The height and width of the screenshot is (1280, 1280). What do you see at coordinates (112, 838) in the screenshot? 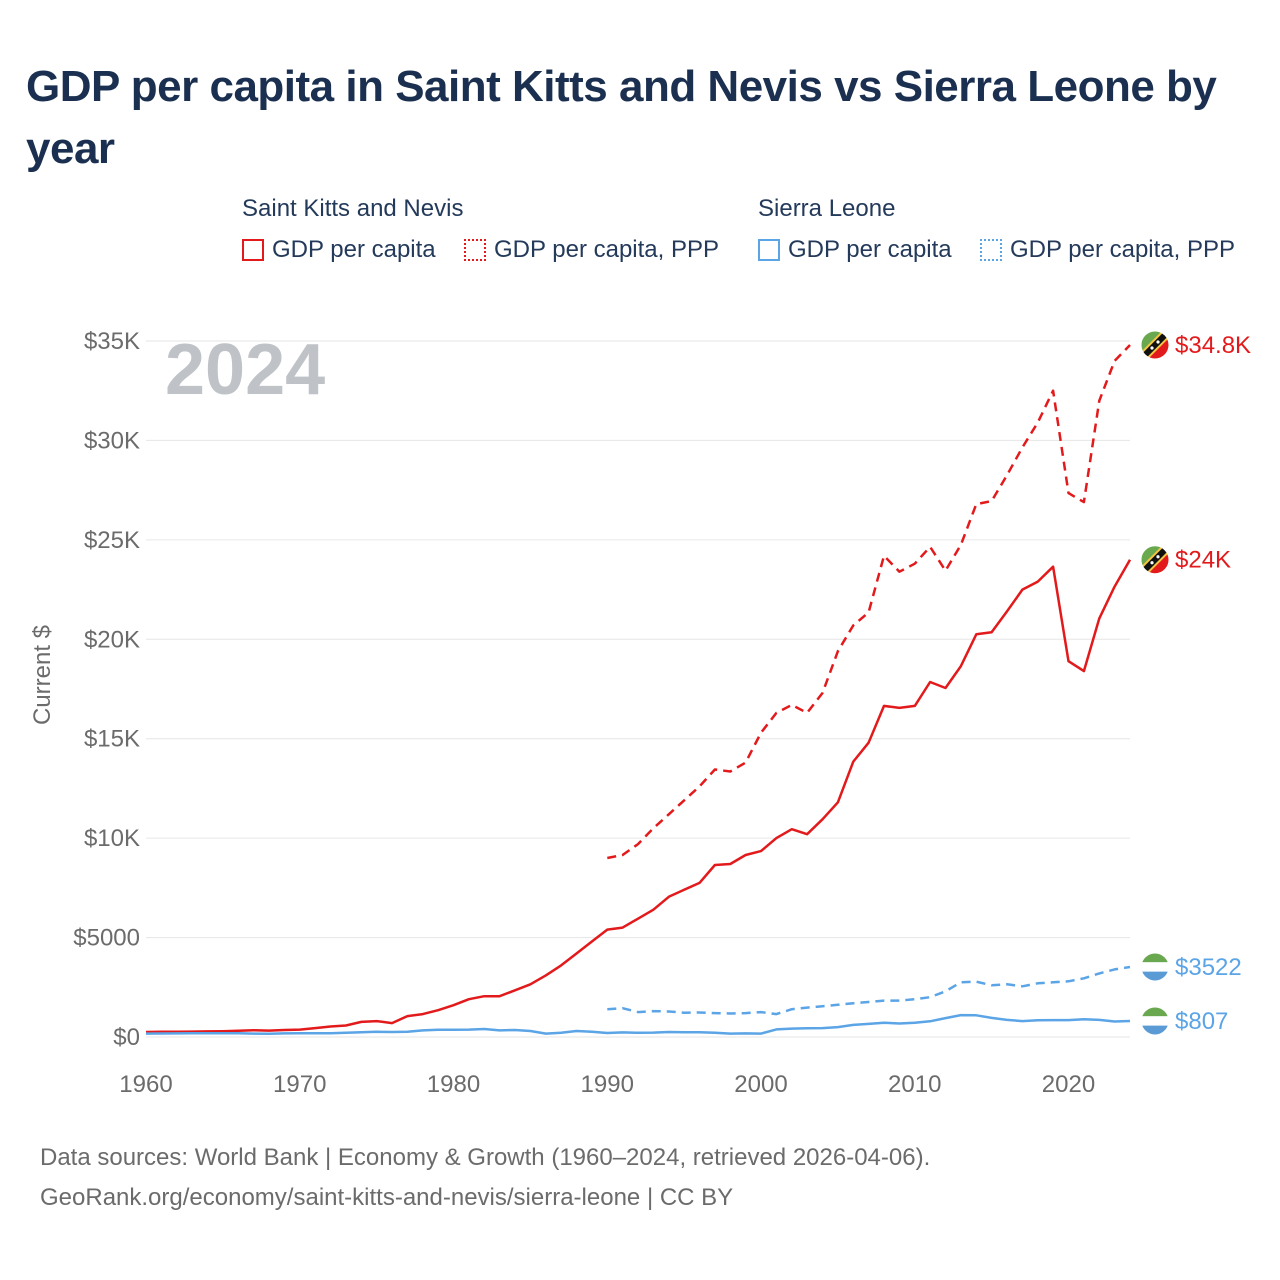
I see `y-tick-label: $10K` at bounding box center [112, 838].